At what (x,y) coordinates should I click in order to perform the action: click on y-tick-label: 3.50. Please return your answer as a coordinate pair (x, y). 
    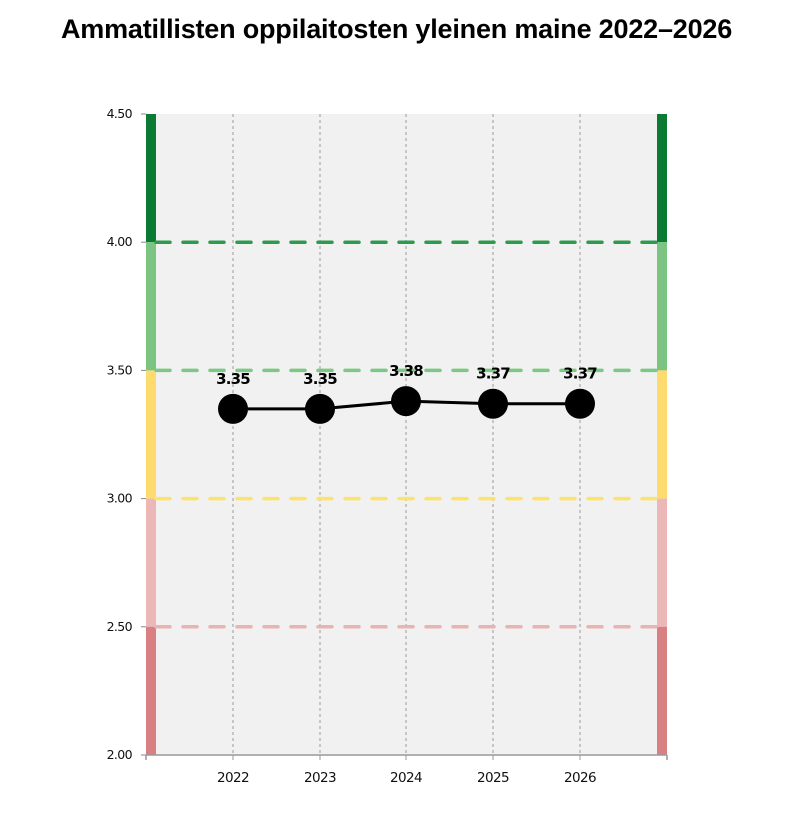
    Looking at the image, I should click on (120, 369).